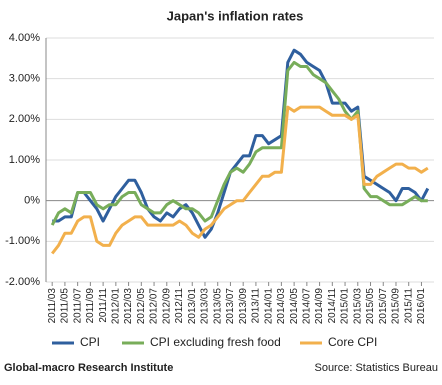  I want to click on legend-label: CPI, so click(90, 342).